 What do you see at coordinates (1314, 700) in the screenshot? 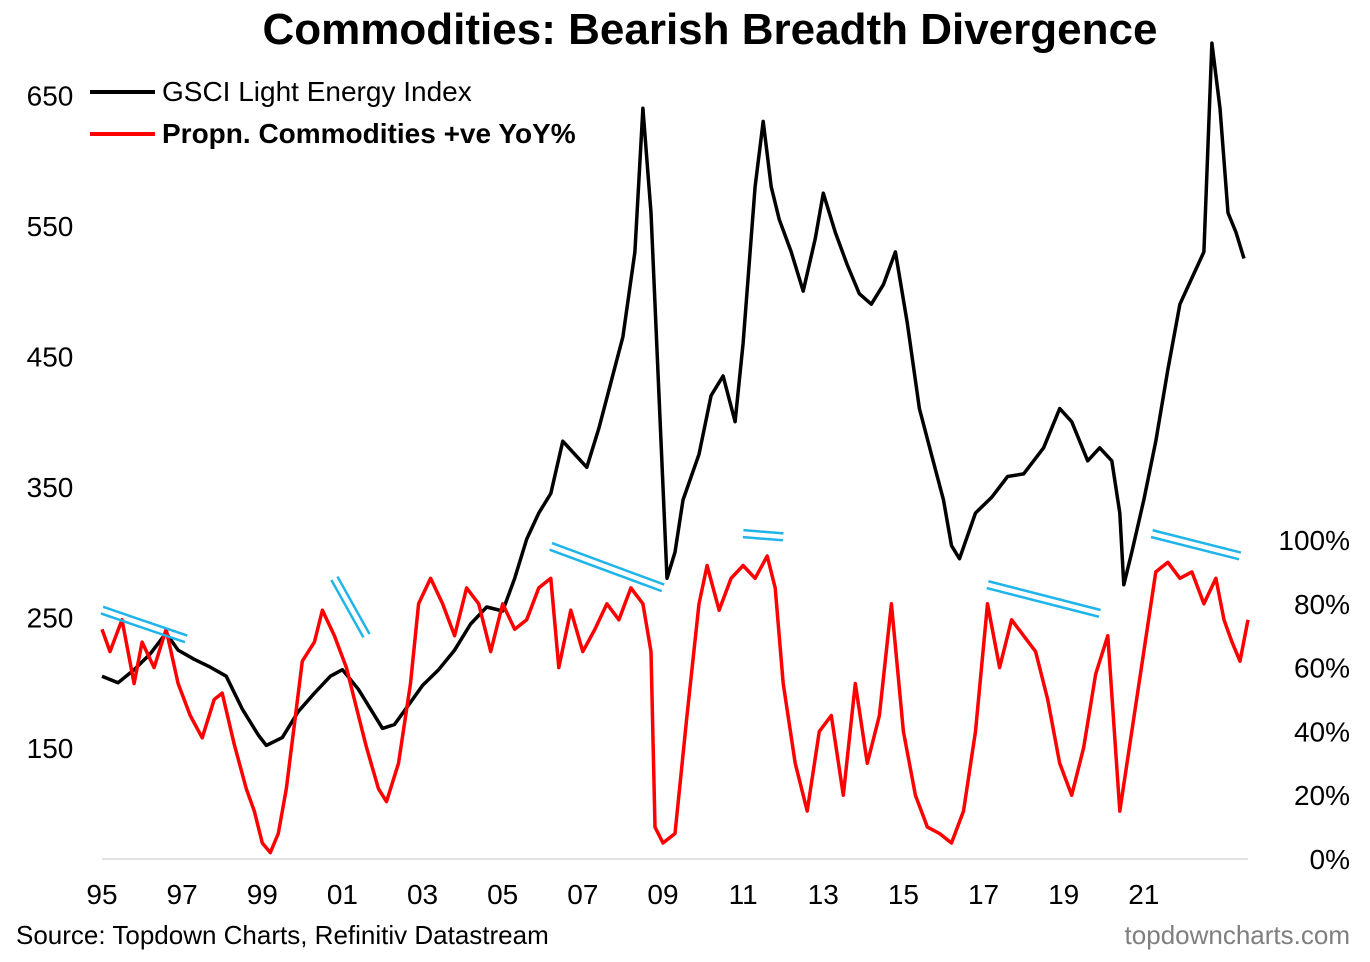
I see `right-axis: 100% 80% 60% 40% 20% 0%` at bounding box center [1314, 700].